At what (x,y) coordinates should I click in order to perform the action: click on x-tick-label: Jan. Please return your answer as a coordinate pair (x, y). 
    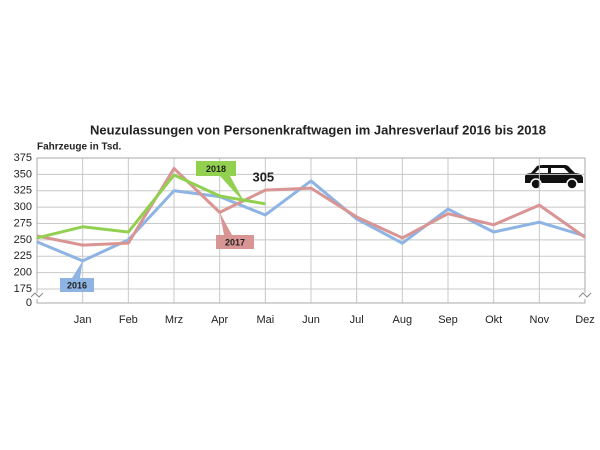
    Looking at the image, I should click on (83, 320).